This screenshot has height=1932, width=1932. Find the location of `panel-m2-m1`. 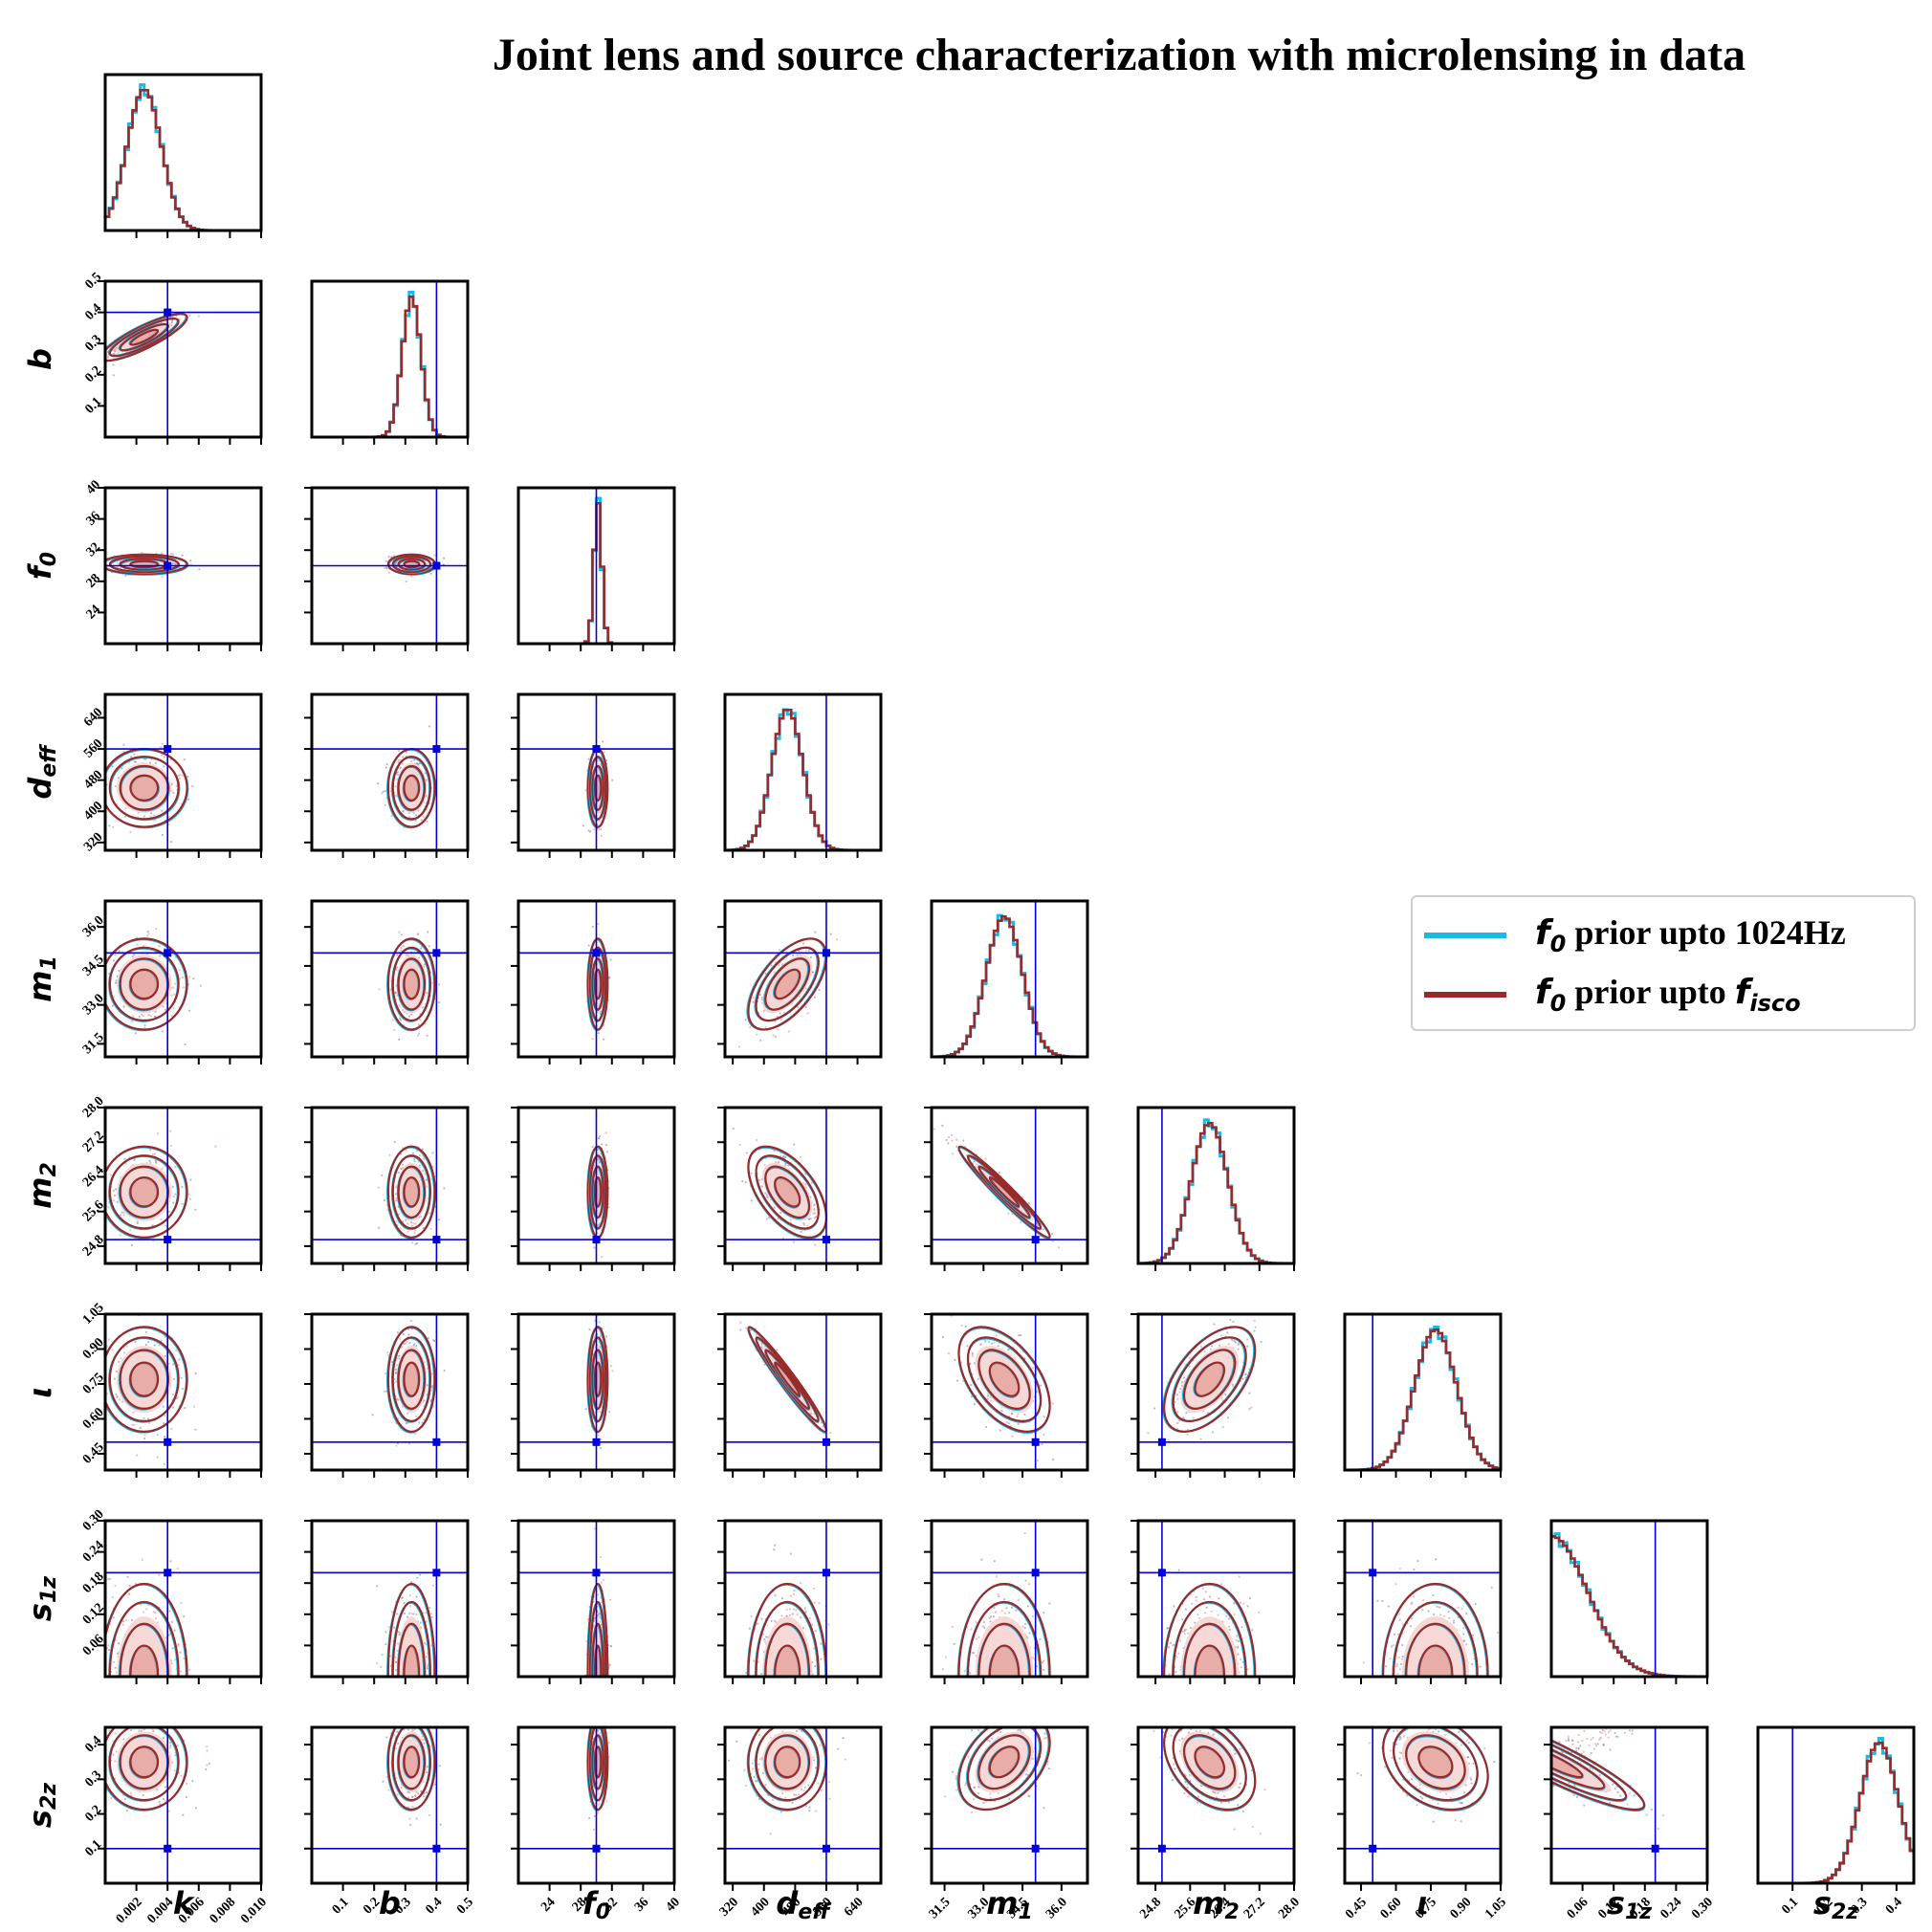

panel-m2-m1 is located at coordinates (1007, 1188).